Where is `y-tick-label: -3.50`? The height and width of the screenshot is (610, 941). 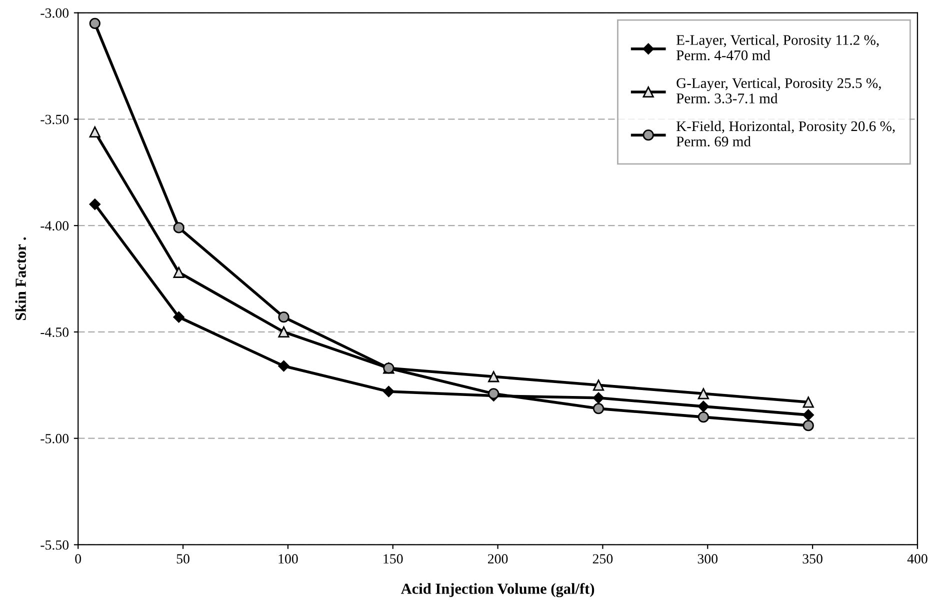 y-tick-label: -3.50 is located at coordinates (54, 119).